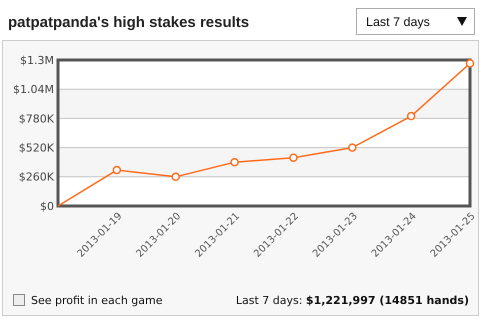 This screenshot has width=488, height=321. Describe the element at coordinates (129, 22) in the screenshot. I see `chart-title: patpatpanda's high stakes results` at that location.